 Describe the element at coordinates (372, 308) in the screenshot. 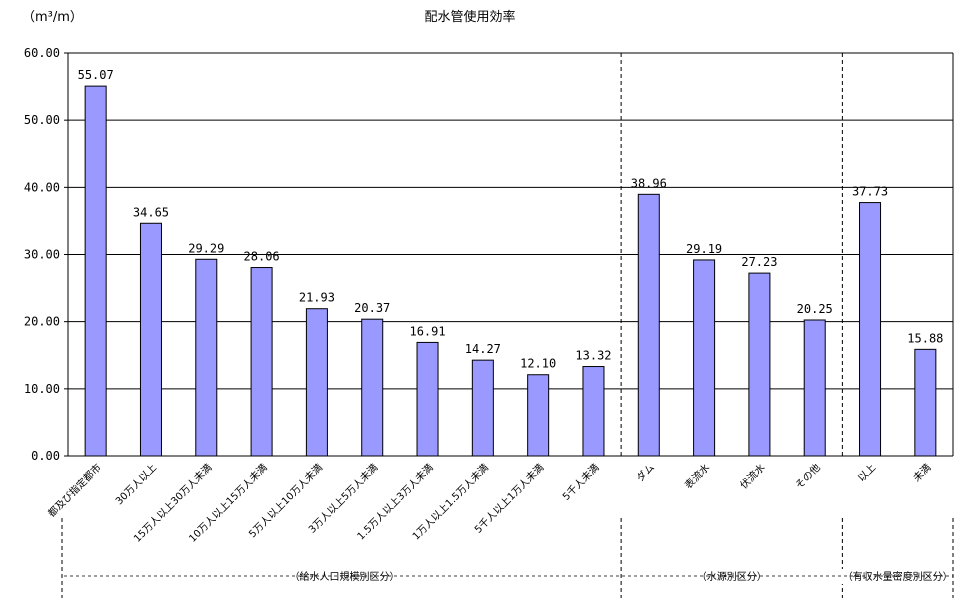

I see `data-label: 20.37` at that location.